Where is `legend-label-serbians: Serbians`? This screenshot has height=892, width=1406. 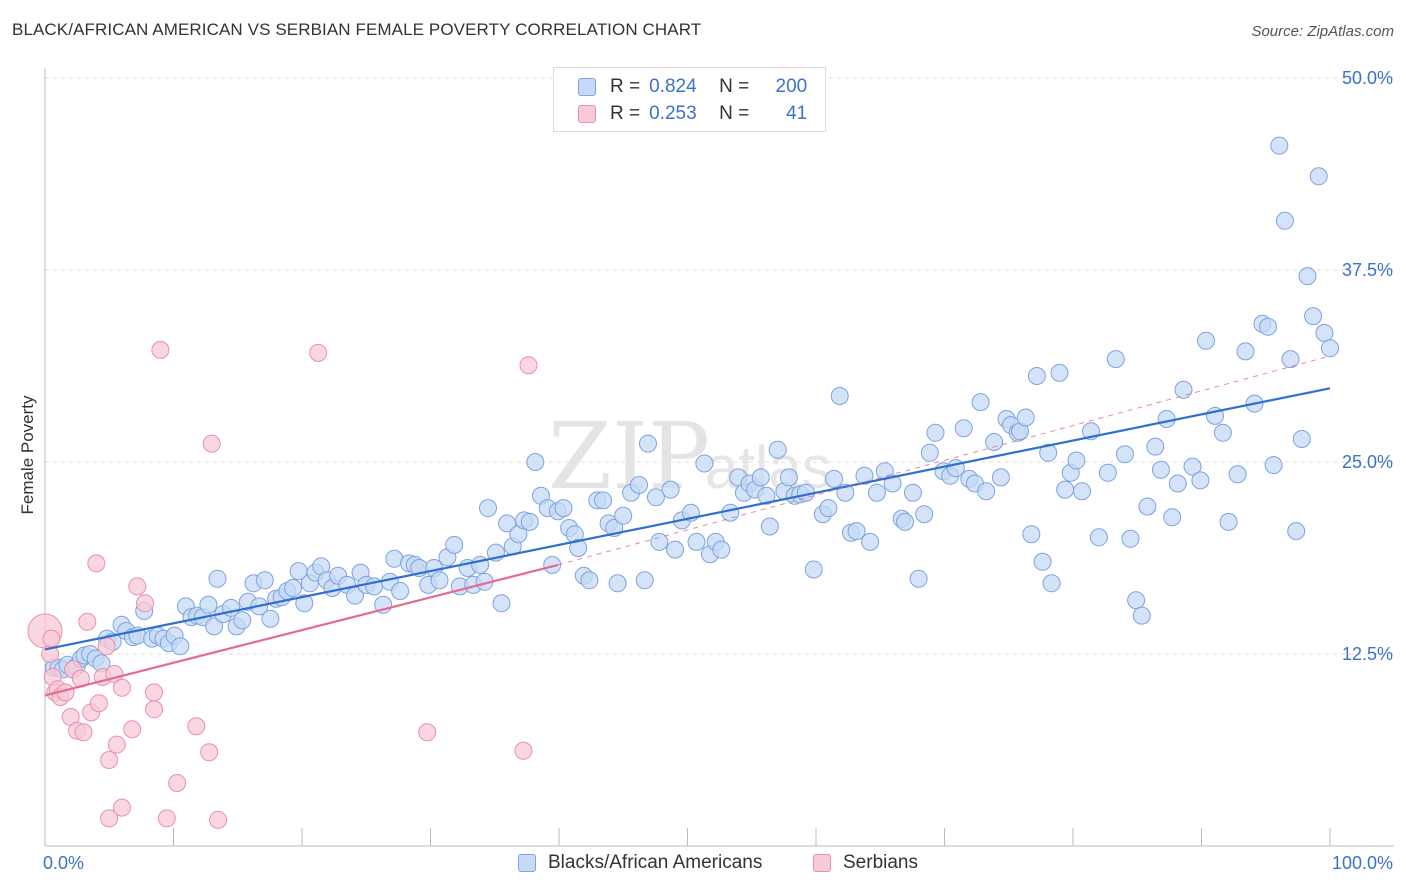
legend-label-serbians: Serbians is located at coordinates (880, 862).